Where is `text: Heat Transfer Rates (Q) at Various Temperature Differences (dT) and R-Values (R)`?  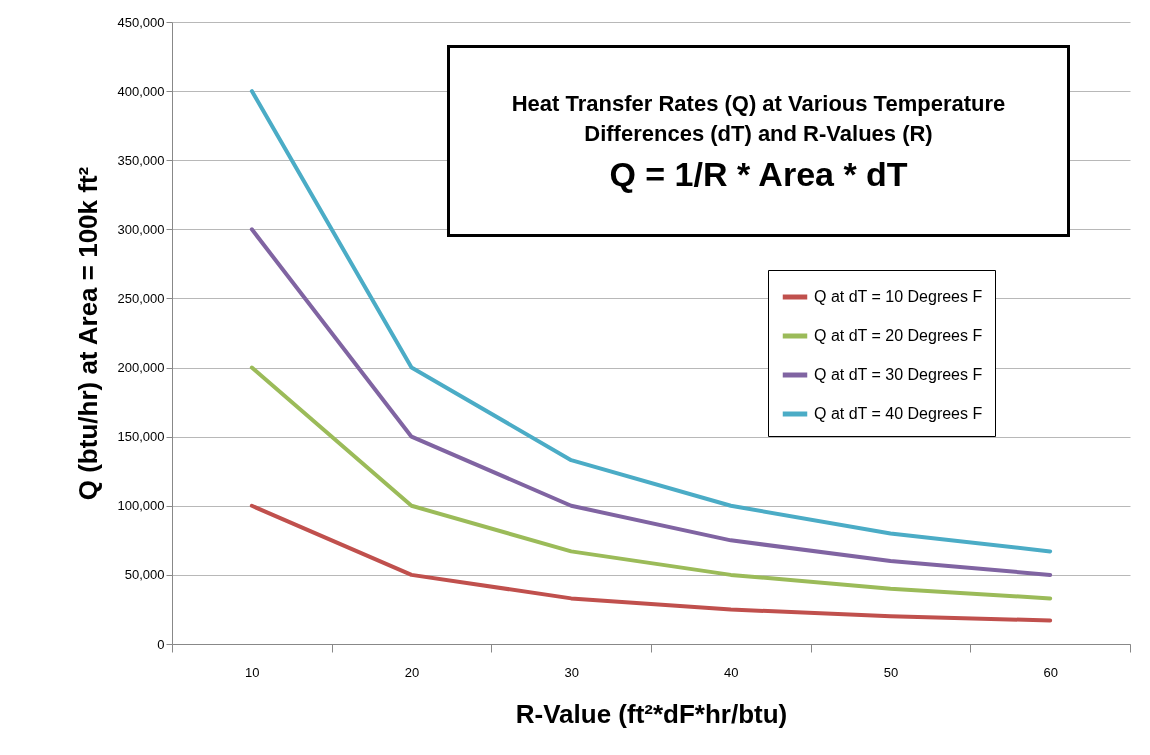
text: Heat Transfer Rates (Q) at Various Temperature Differences (dT) and R-Values (R) is located at coordinates (758, 118).